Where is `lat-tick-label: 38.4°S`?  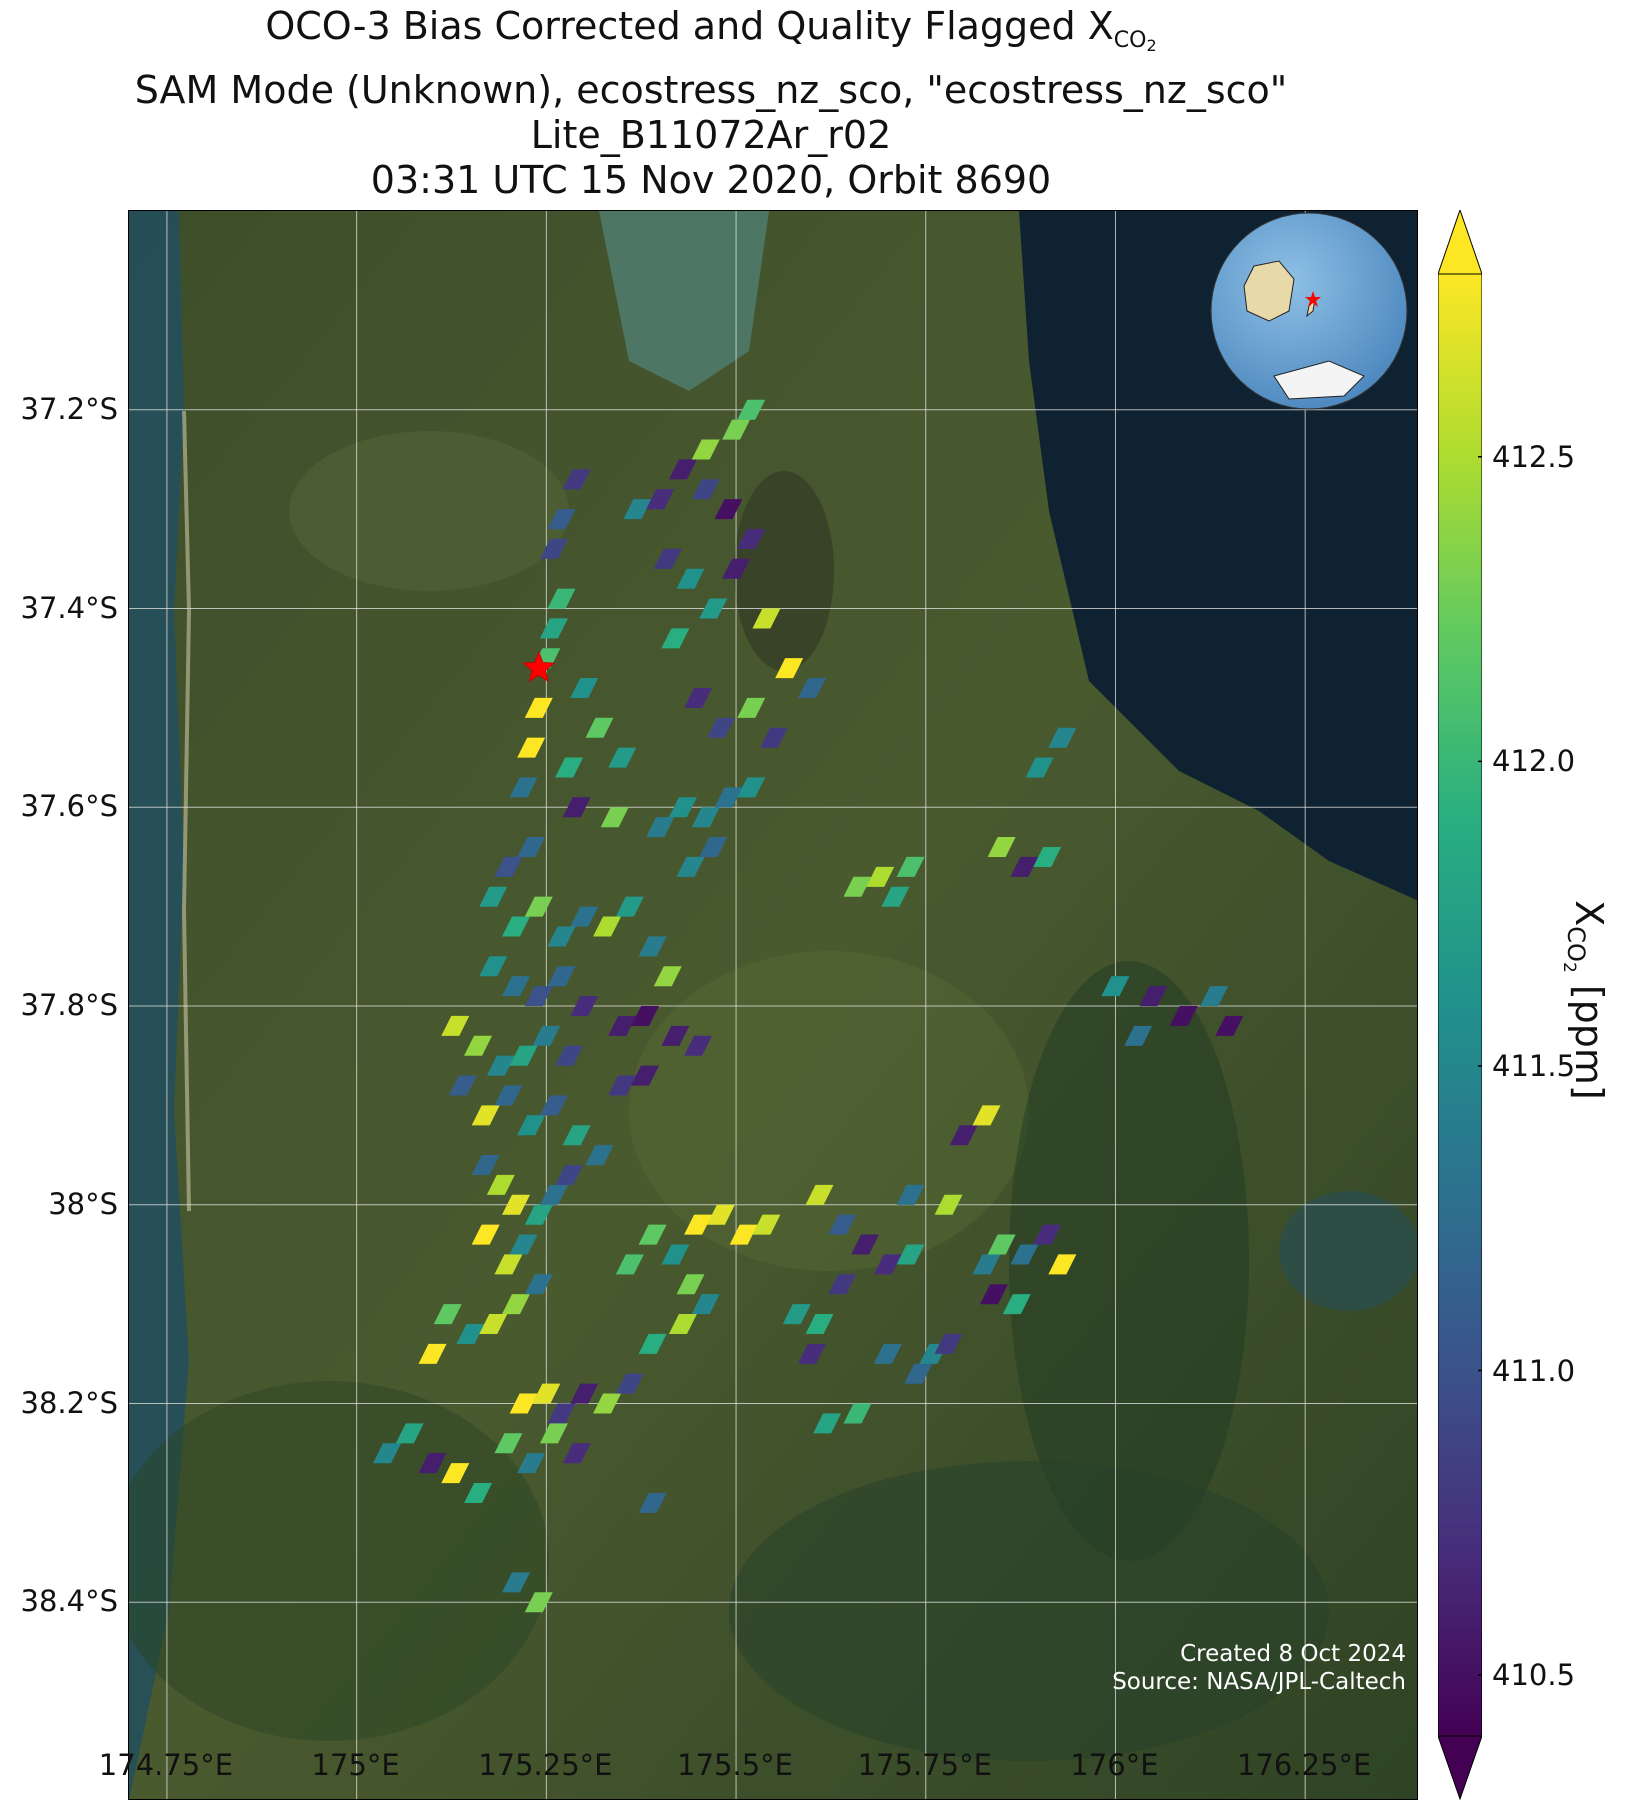 lat-tick-label: 38.4°S is located at coordinates (69, 1601).